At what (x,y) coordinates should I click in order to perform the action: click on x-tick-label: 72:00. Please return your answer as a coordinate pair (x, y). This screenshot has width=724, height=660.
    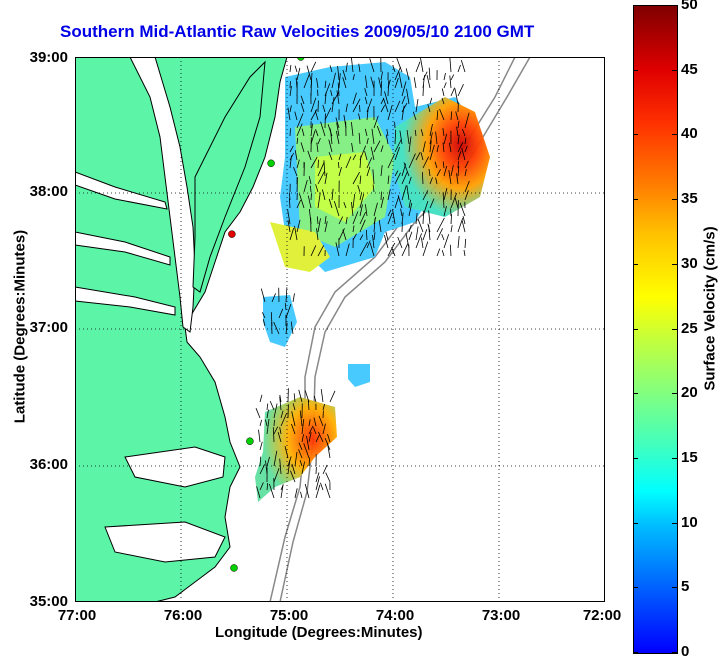
    Looking at the image, I should click on (602, 615).